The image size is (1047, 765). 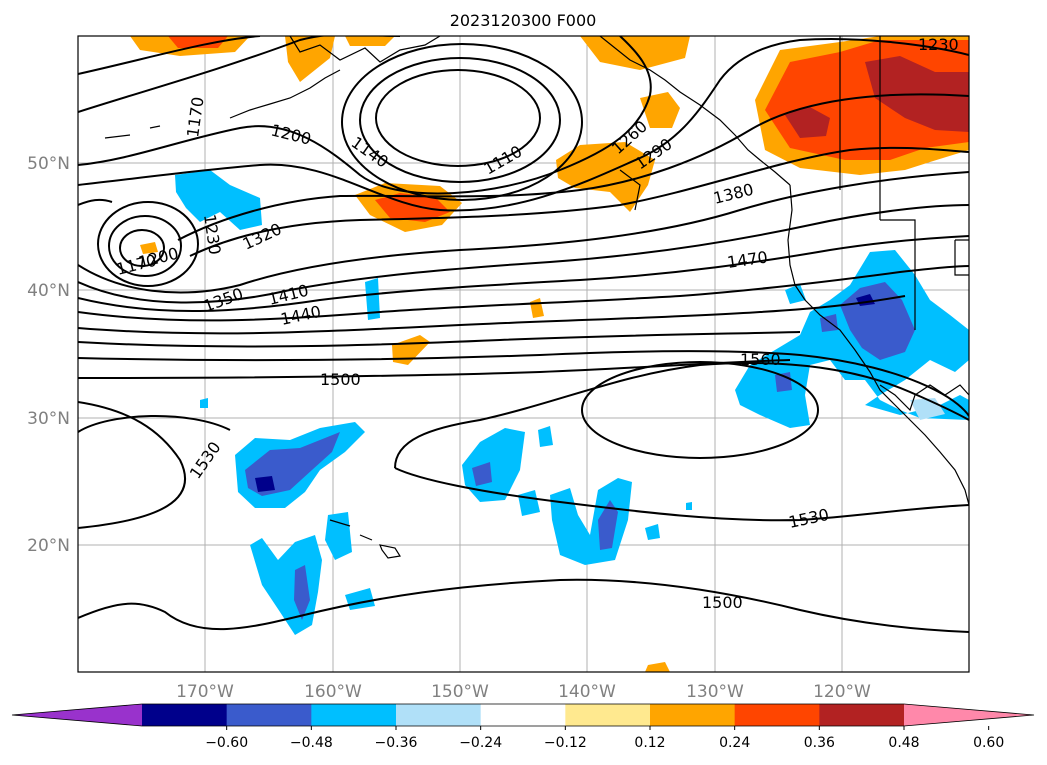 I want to click on map-title: 2023120300 F000, so click(x=523, y=20).